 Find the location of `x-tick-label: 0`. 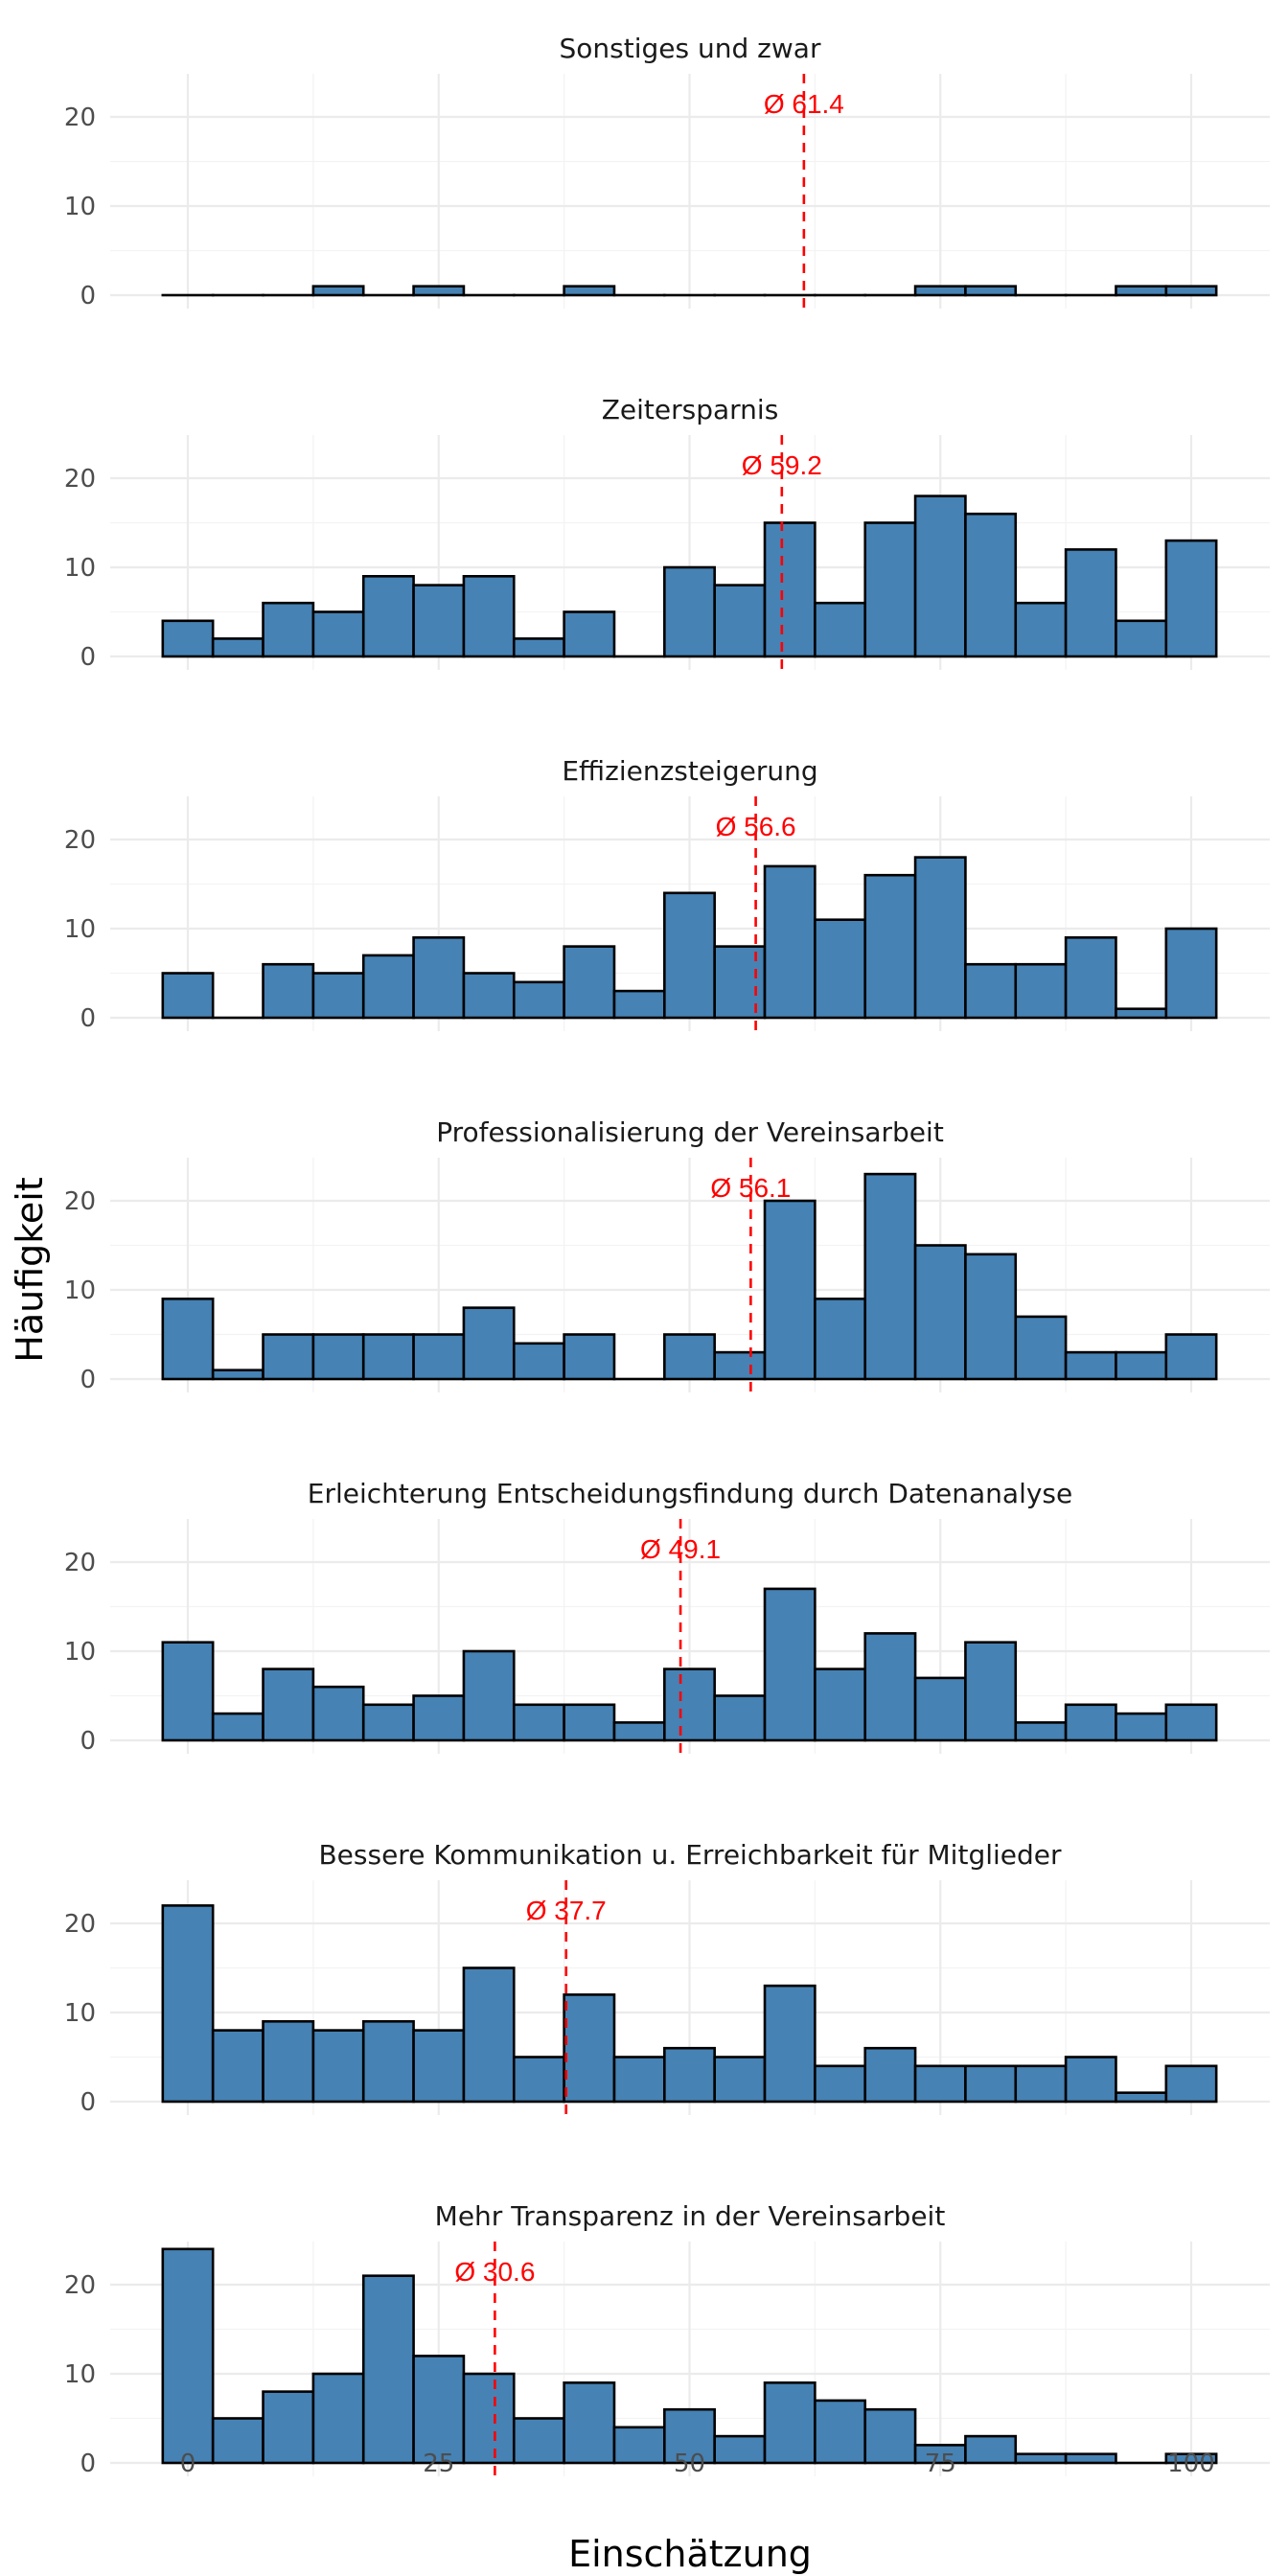

x-tick-label: 0 is located at coordinates (188, 2464).